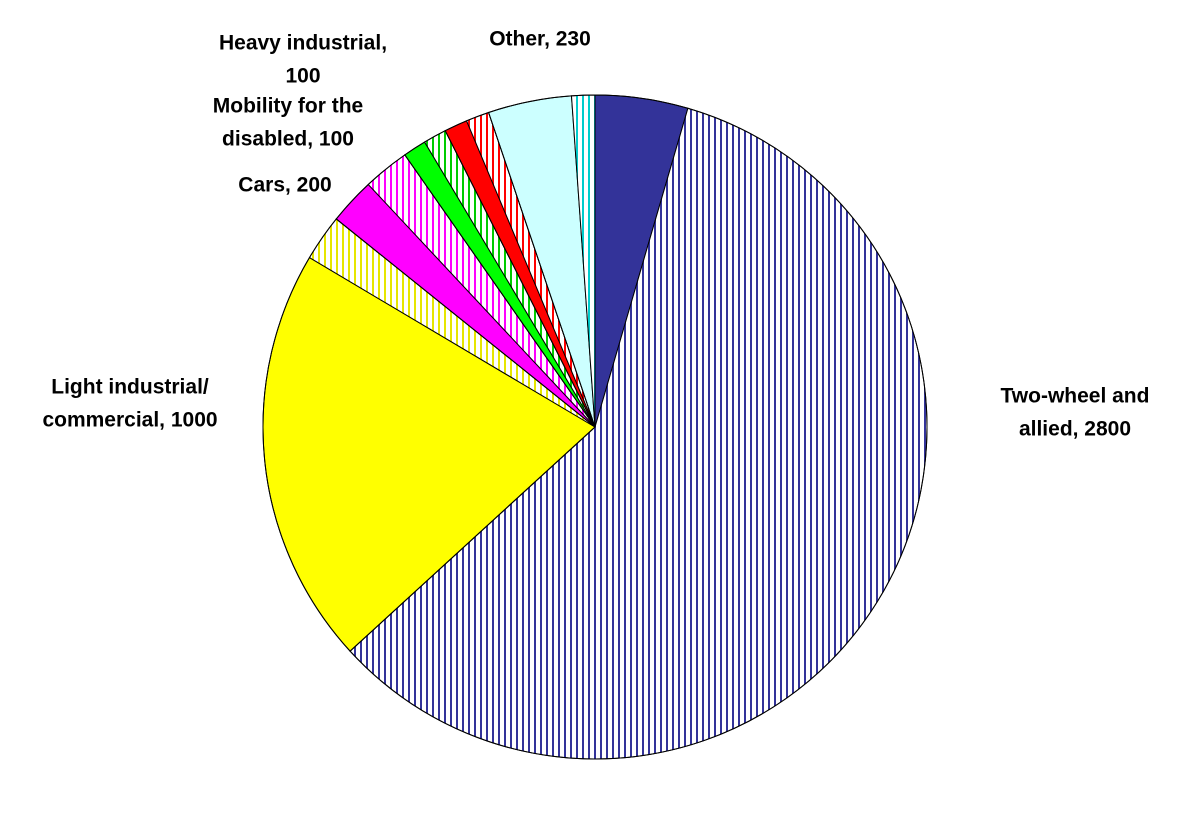  Describe the element at coordinates (303, 43) in the screenshot. I see `slice-label: Heavy industrial,` at that location.